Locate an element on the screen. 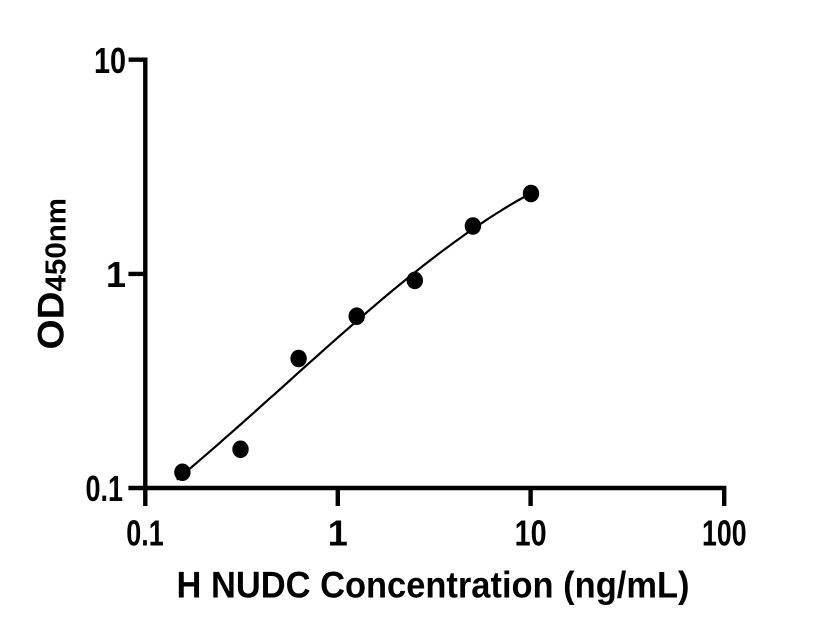  svg-text: 450nm is located at coordinates (57, 245).